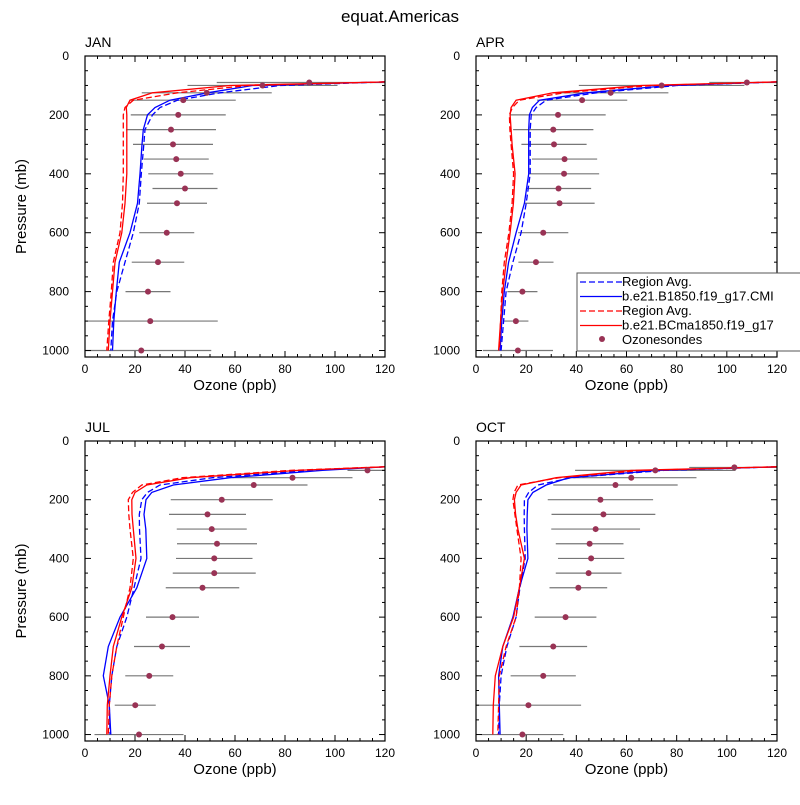 The height and width of the screenshot is (805, 800). I want to click on legend-label: b.e21.BCma1850.f19_g17, so click(698, 325).